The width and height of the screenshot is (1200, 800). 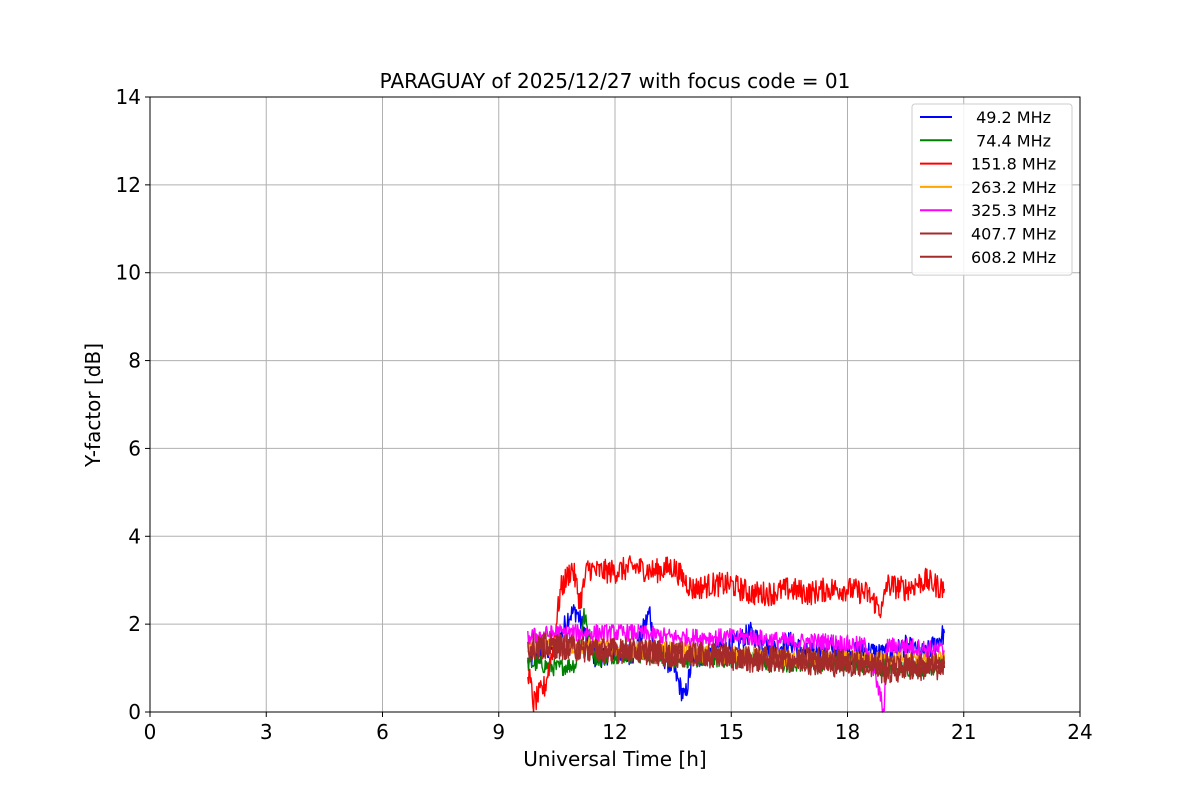 I want to click on y-tick-label: 4, so click(x=134, y=536).